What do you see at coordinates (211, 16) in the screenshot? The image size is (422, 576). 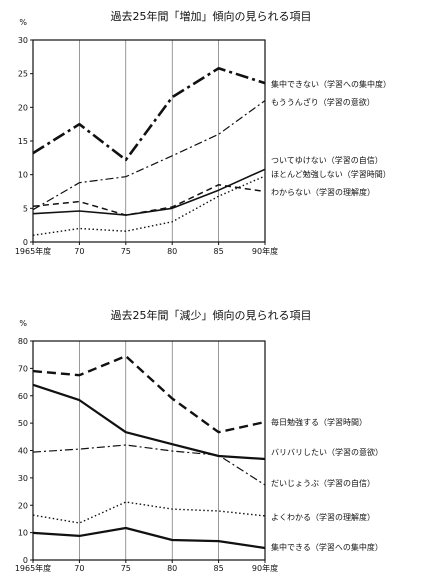 I see `chart-title-increase: 過去25年間「増加」傾向の見られる項目` at bounding box center [211, 16].